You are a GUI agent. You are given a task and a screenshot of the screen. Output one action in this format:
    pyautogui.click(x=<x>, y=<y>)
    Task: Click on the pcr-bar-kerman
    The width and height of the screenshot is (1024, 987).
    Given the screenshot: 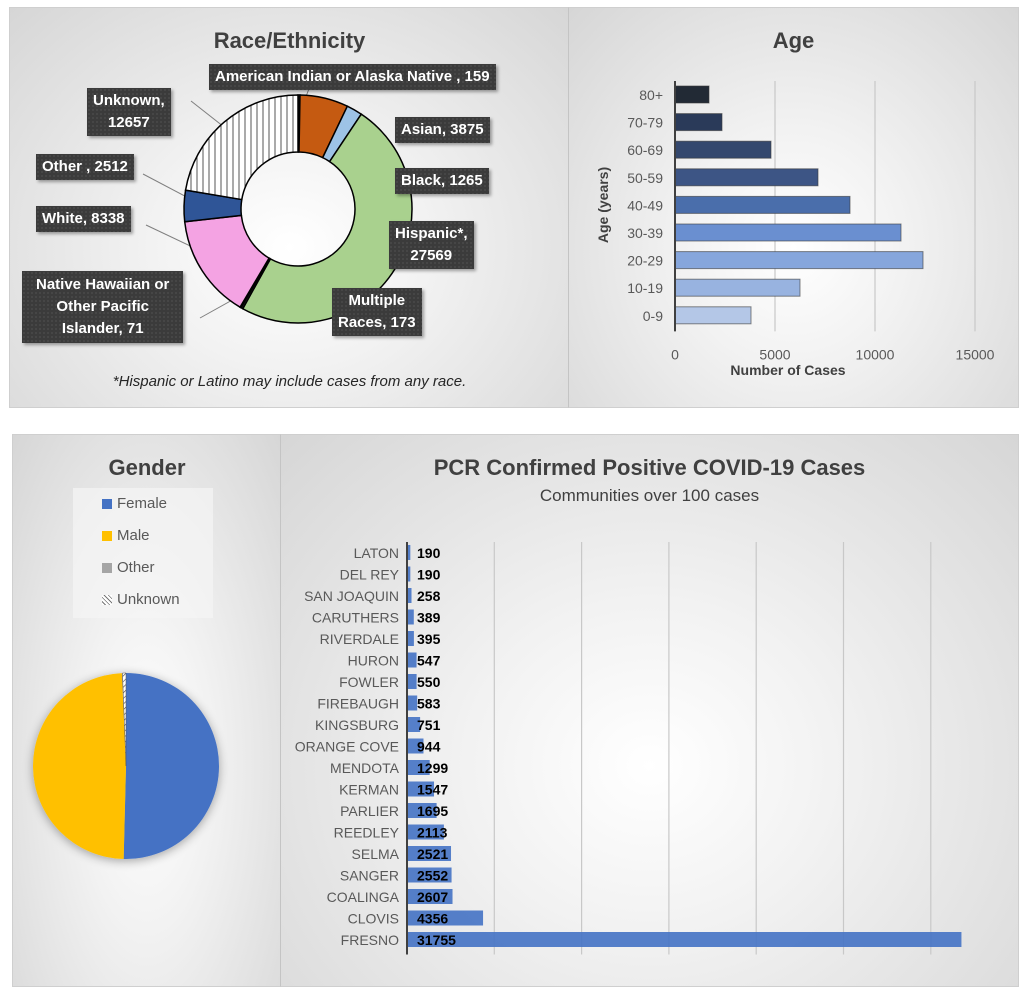 What is the action you would take?
    pyautogui.click(x=421, y=789)
    